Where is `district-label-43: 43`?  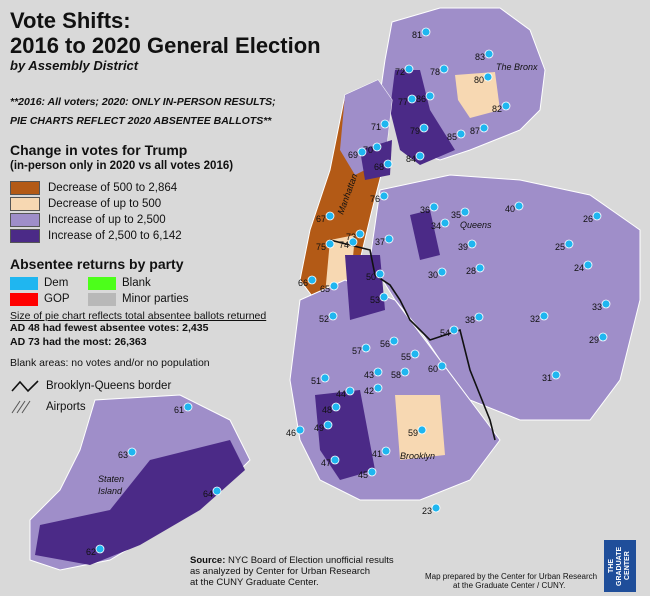
district-label-43: 43 is located at coordinates (369, 375).